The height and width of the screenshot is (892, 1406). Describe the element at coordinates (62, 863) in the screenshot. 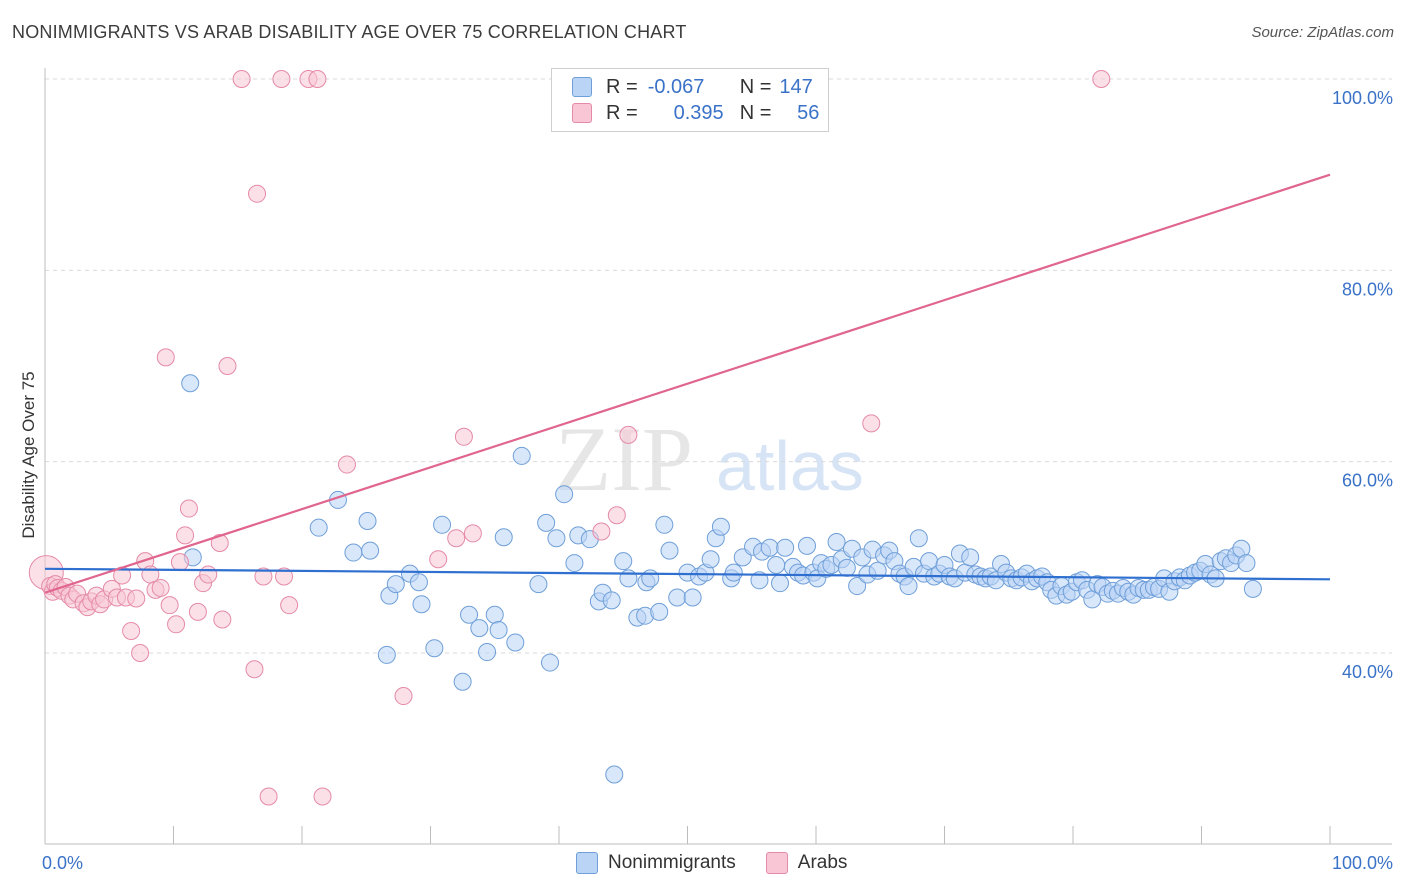

I see `x-tick-label: 0.0%` at that location.